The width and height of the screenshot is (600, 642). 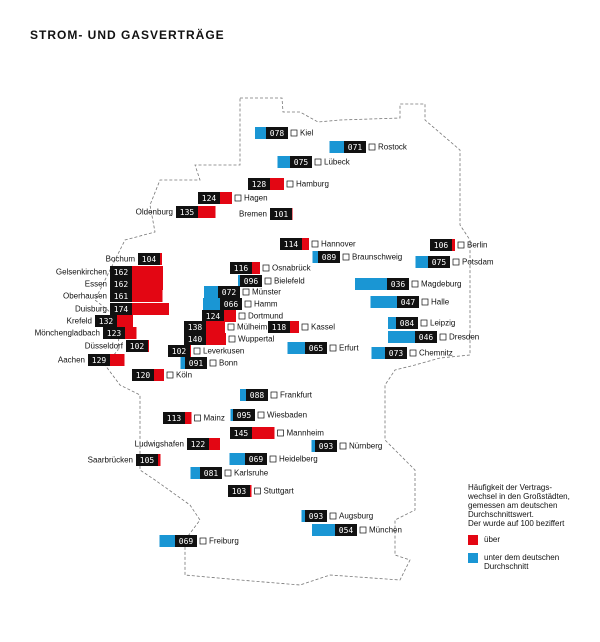 I want to click on value-label: 138, so click(x=195, y=327).